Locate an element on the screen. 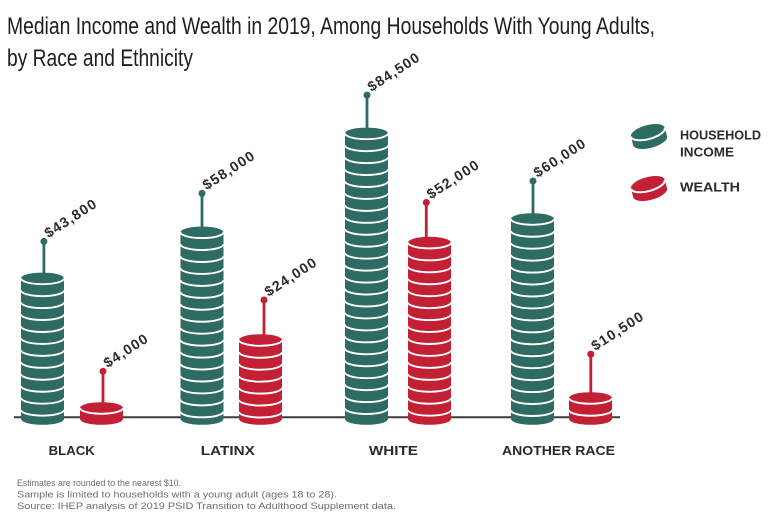 Image resolution: width=768 pixels, height=531 pixels. svg-text: BLACK is located at coordinates (72, 450).